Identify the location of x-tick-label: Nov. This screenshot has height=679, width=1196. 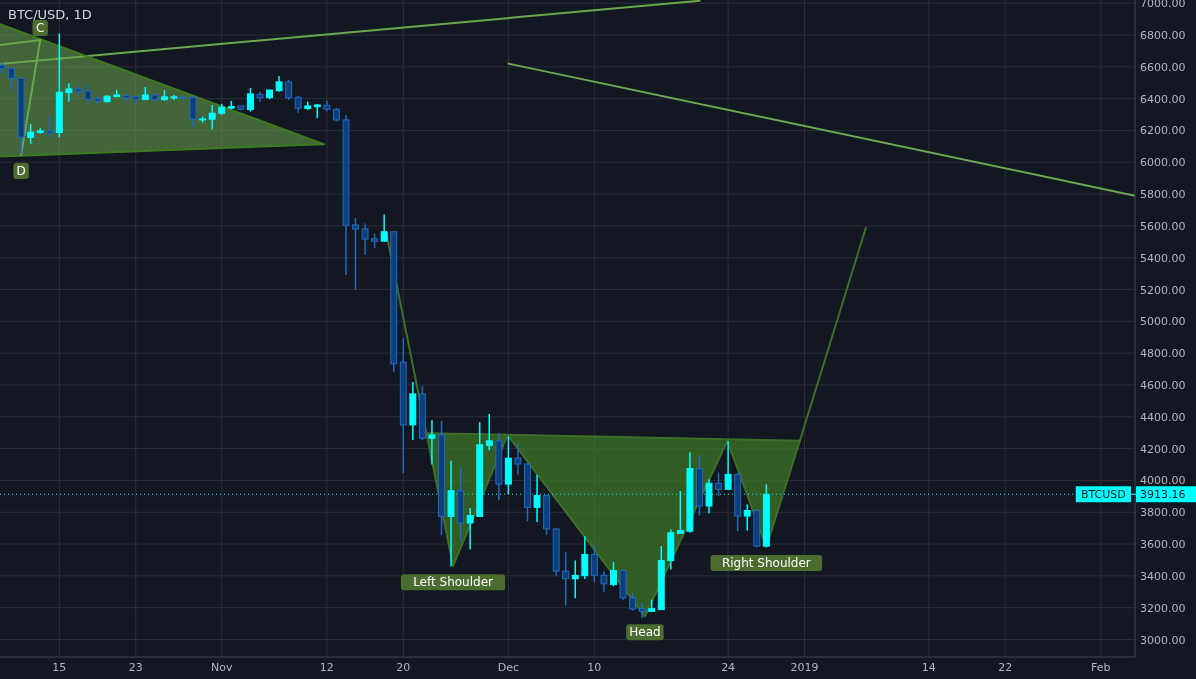
(222, 667).